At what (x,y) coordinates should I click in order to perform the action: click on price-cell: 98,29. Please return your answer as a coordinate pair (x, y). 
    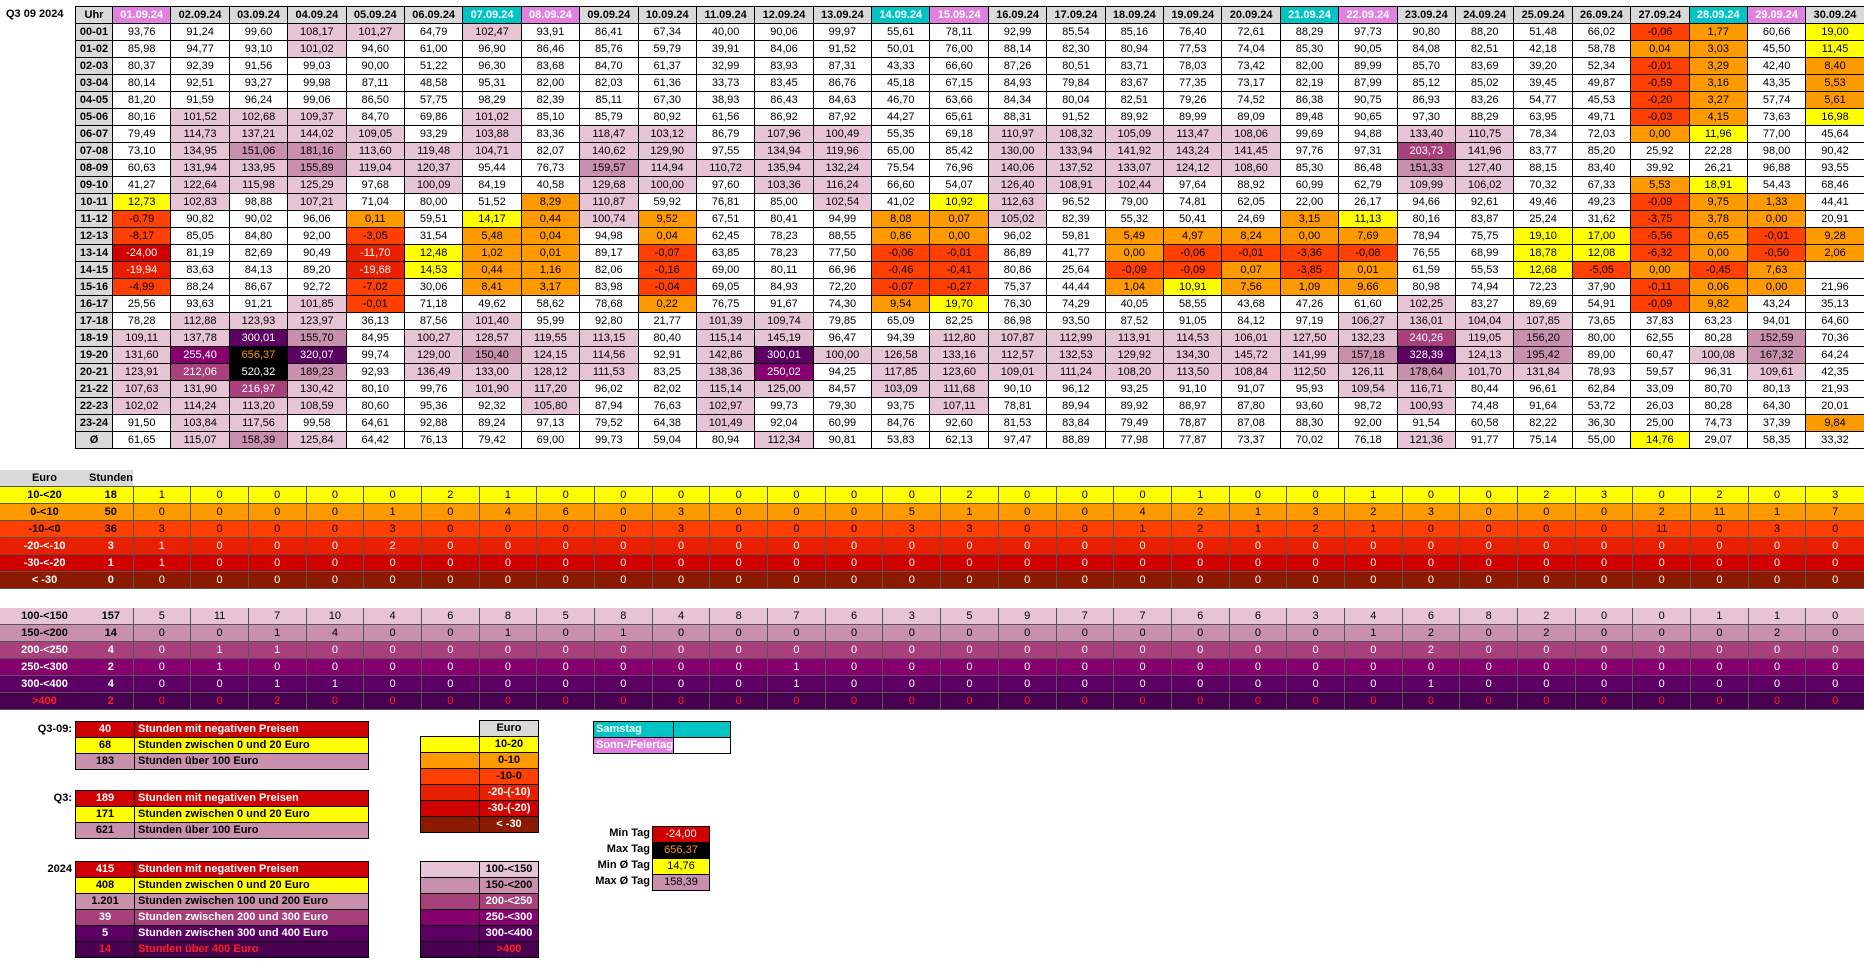
    Looking at the image, I should click on (492, 100).